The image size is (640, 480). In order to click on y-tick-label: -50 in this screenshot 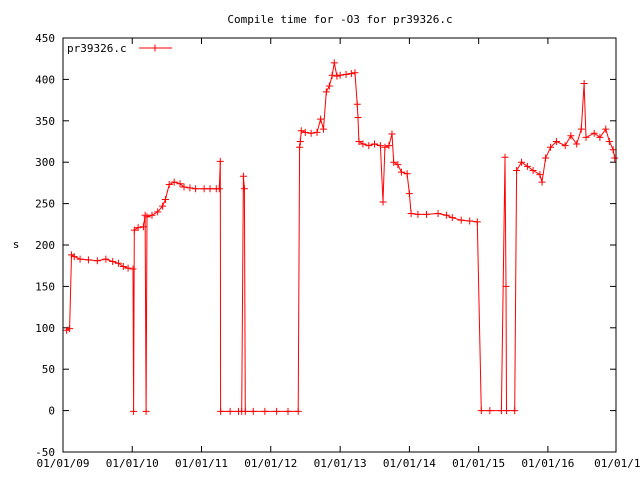, I will do `click(45, 452)`.